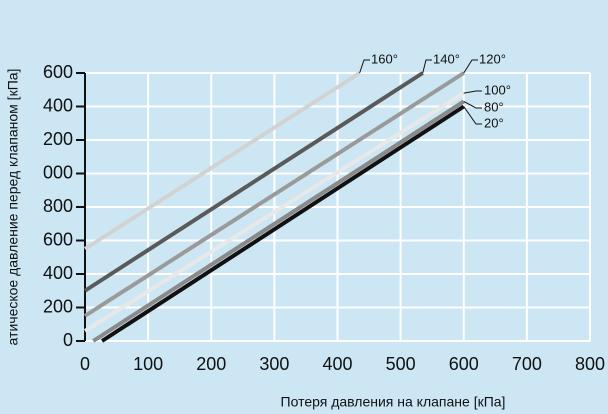 The height and width of the screenshot is (414, 608). Describe the element at coordinates (68, 340) in the screenshot. I see `y-tick-label: 0` at that location.